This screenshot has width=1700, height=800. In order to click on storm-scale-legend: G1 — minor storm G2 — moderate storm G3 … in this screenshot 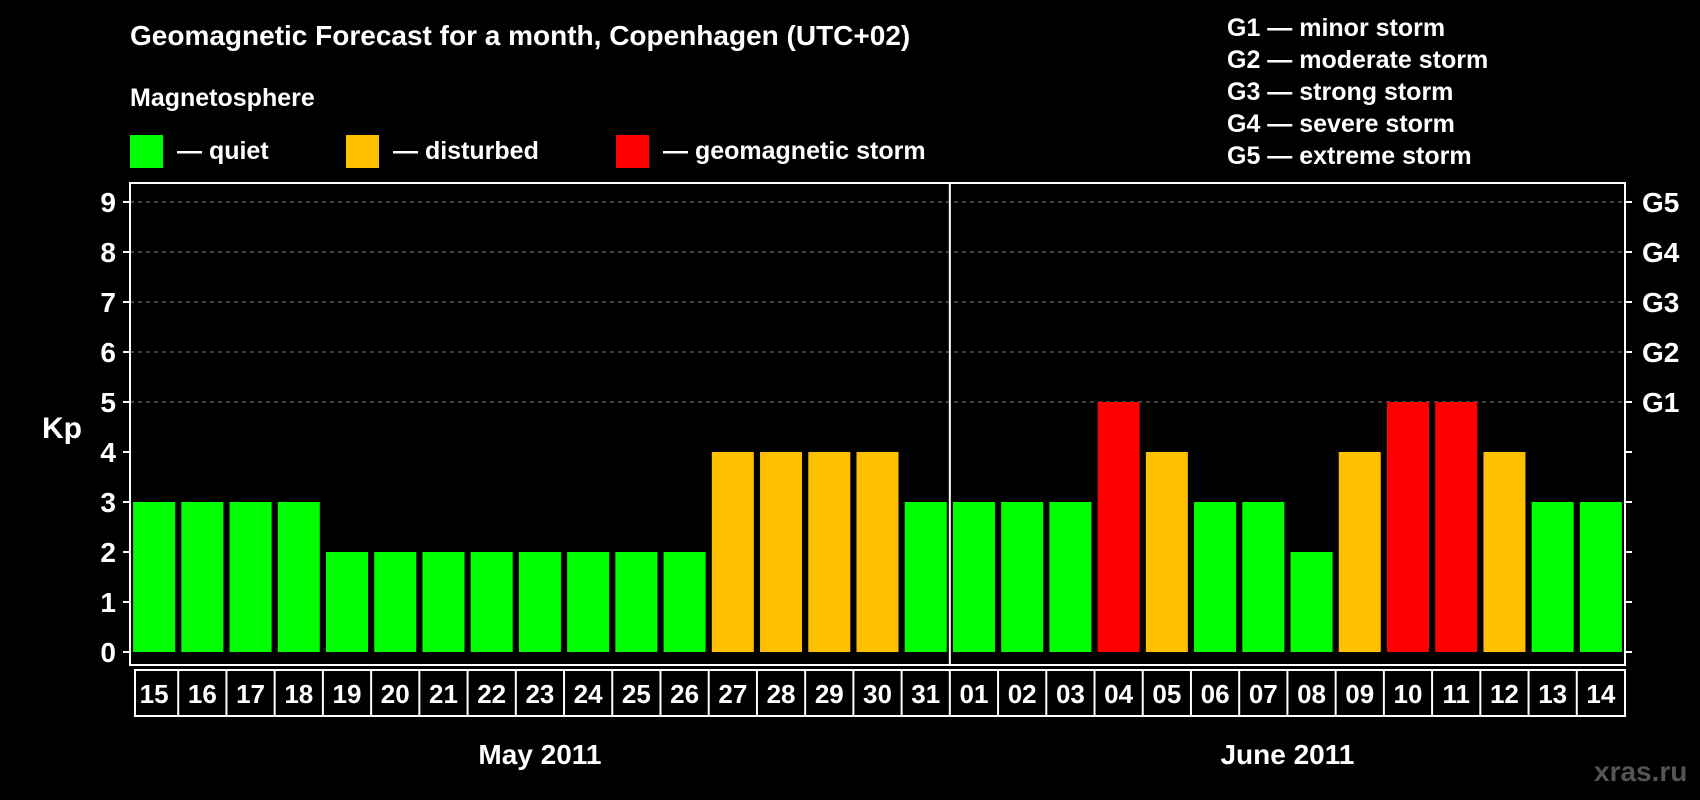, I will do `click(1357, 92)`.